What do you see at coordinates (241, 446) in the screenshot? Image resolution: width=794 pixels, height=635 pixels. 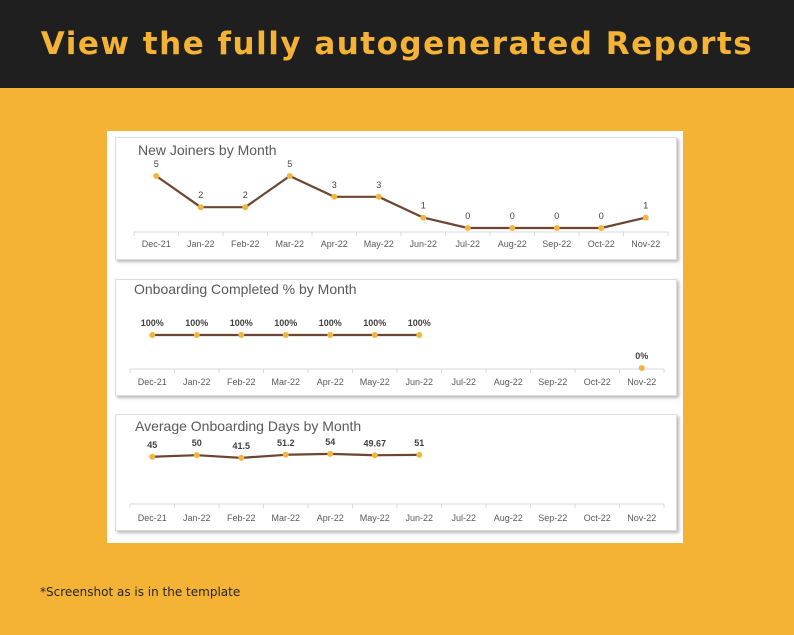 I see `data-label: 41.5` at bounding box center [241, 446].